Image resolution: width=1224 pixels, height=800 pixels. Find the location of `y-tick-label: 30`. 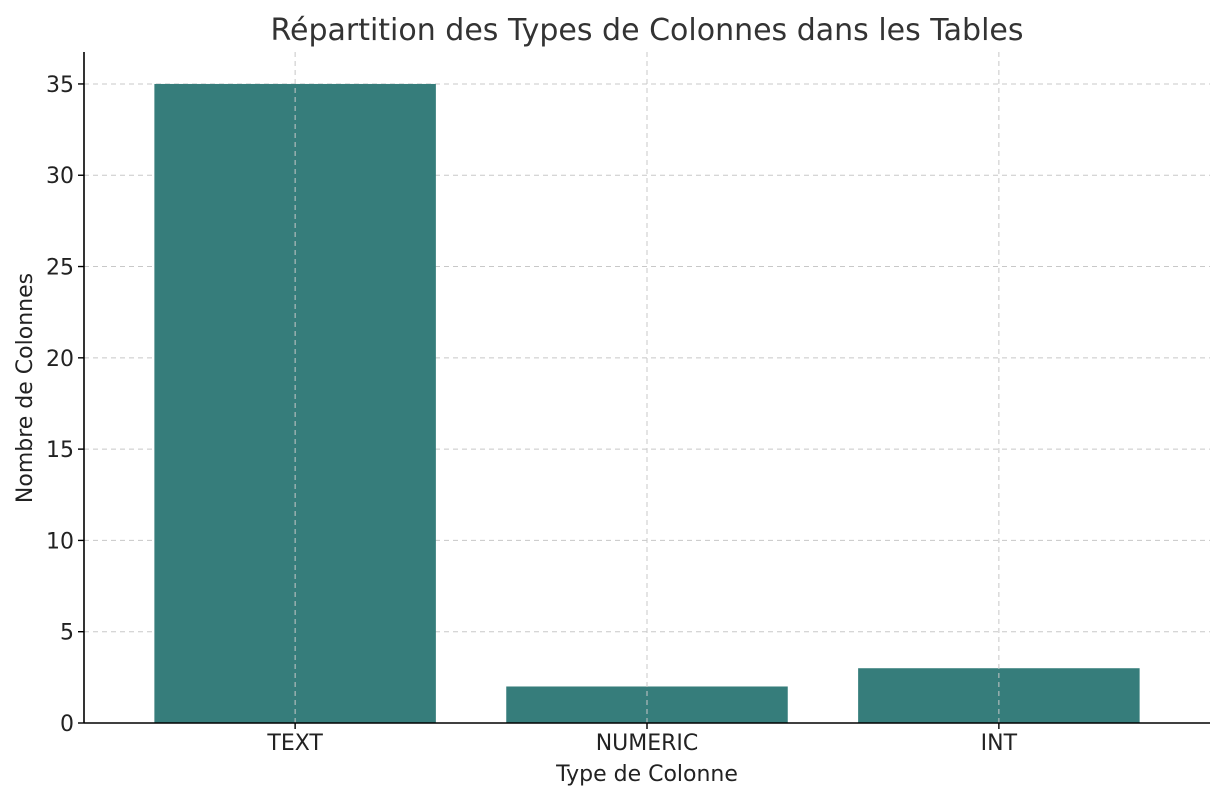

y-tick-label: 30 is located at coordinates (60, 176).